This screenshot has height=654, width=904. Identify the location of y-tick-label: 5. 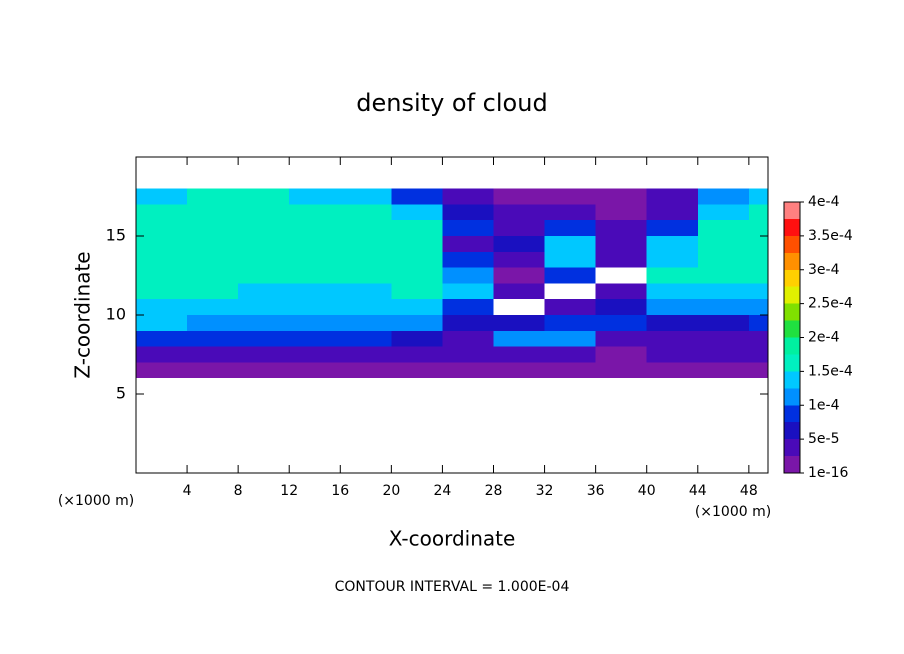
(121, 393).